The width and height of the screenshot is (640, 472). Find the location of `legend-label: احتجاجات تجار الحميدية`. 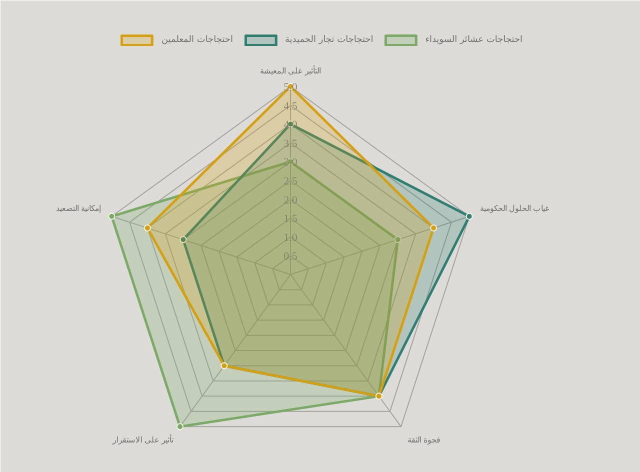

legend-label: احتجاجات تجار الحميدية is located at coordinates (329, 40).